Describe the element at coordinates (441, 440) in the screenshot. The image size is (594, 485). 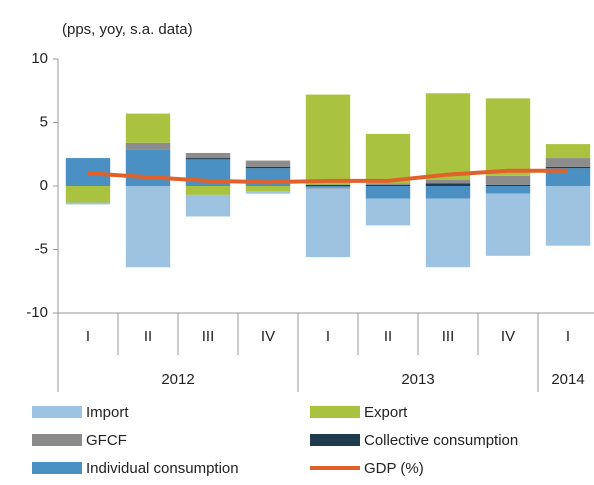
I see `legend-label: Collective consumption` at that location.